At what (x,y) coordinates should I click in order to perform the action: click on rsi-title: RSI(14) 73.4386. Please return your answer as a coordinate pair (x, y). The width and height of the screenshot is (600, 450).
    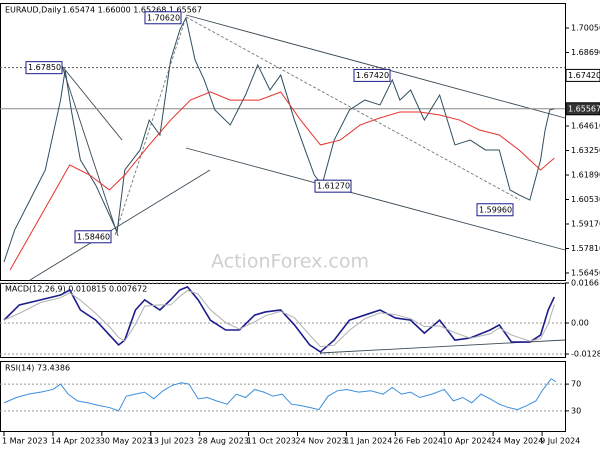
    Looking at the image, I should click on (37, 368).